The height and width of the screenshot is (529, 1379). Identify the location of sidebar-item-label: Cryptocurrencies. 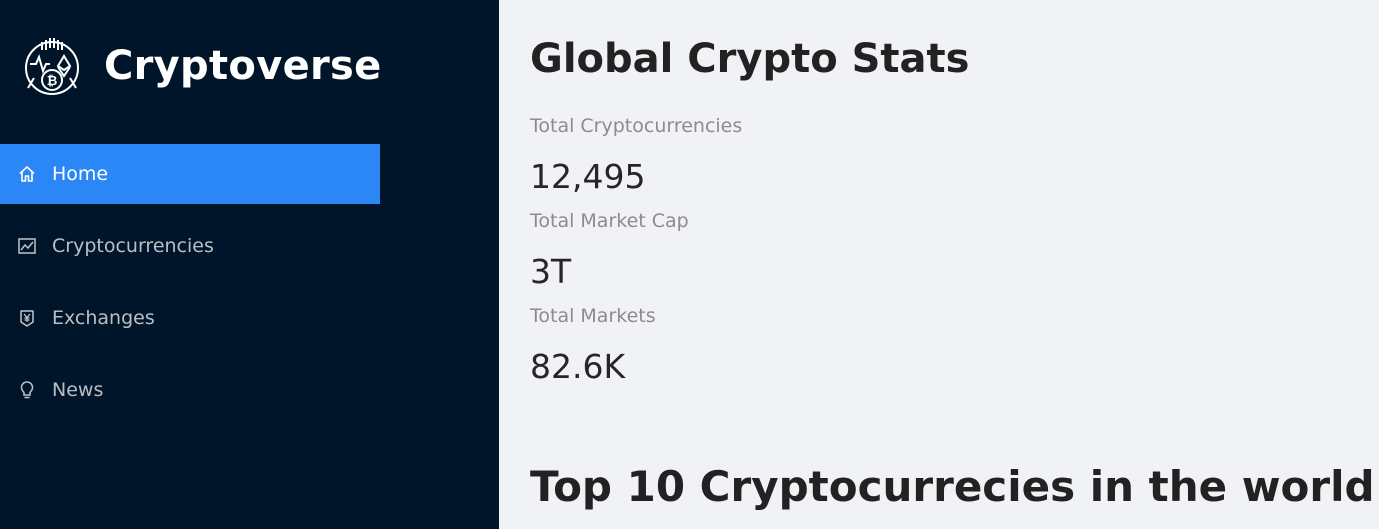
(133, 246).